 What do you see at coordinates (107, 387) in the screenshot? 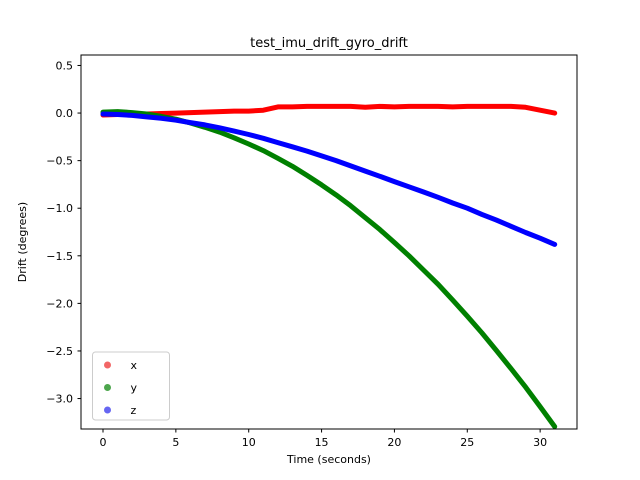
I see `legend-marker-y-icon` at bounding box center [107, 387].